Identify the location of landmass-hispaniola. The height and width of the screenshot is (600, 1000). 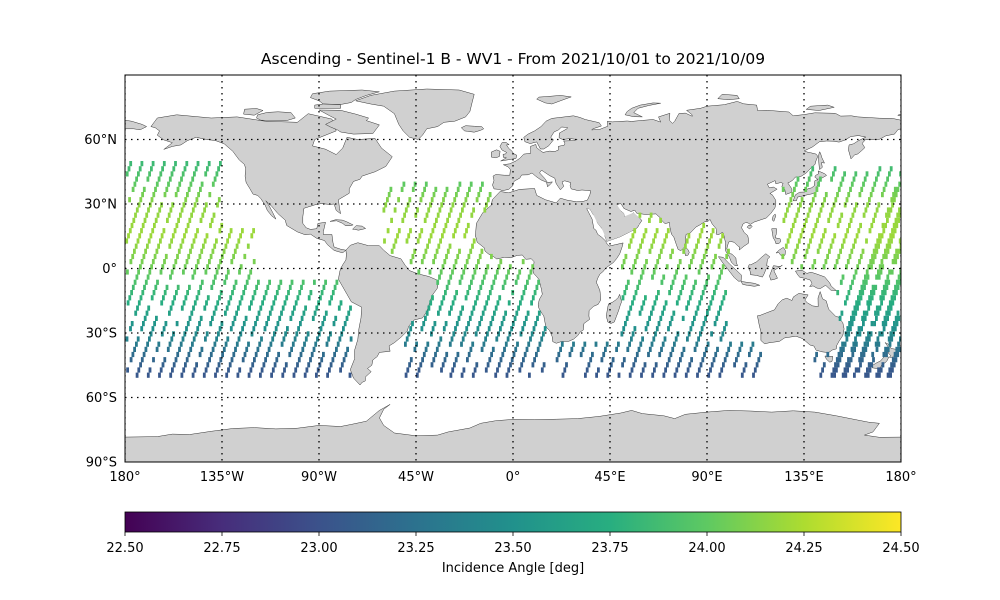
(359, 228).